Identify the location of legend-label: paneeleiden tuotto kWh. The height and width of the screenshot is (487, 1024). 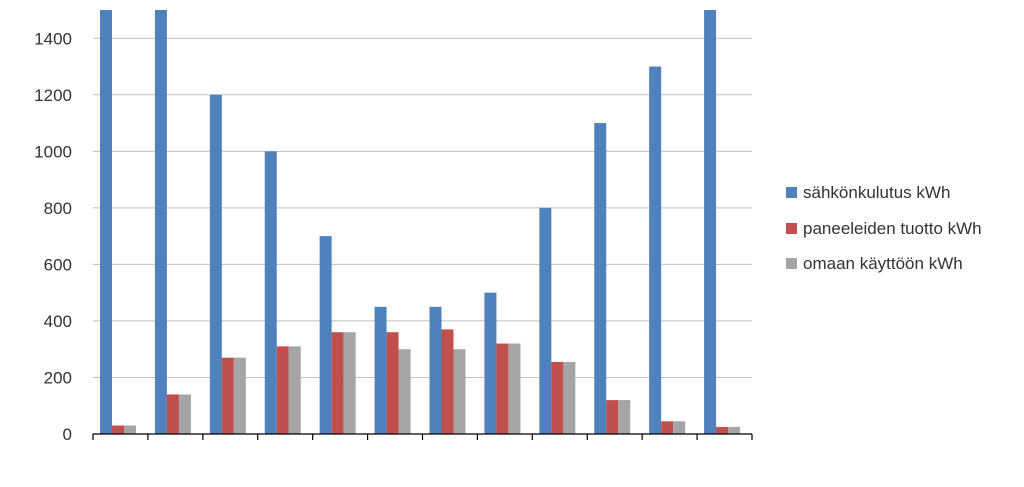
(892, 228).